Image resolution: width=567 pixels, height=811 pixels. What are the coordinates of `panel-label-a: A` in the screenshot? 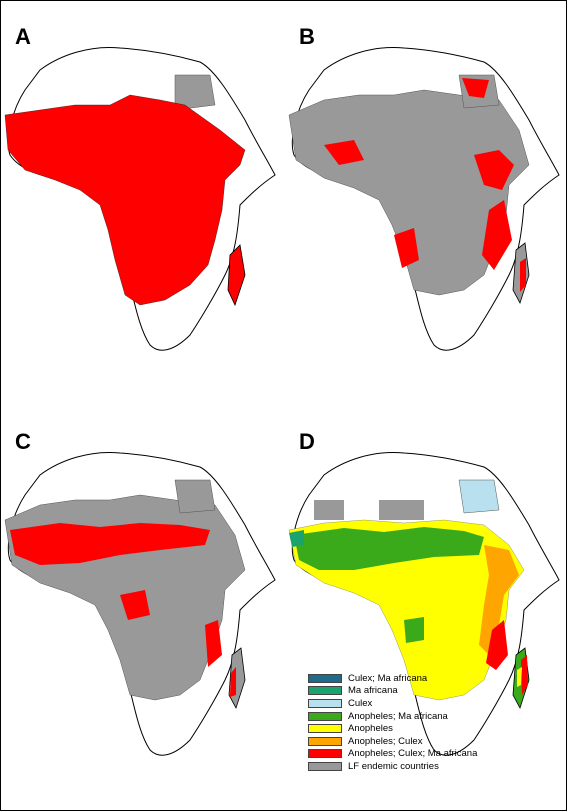 It's located at (23, 36).